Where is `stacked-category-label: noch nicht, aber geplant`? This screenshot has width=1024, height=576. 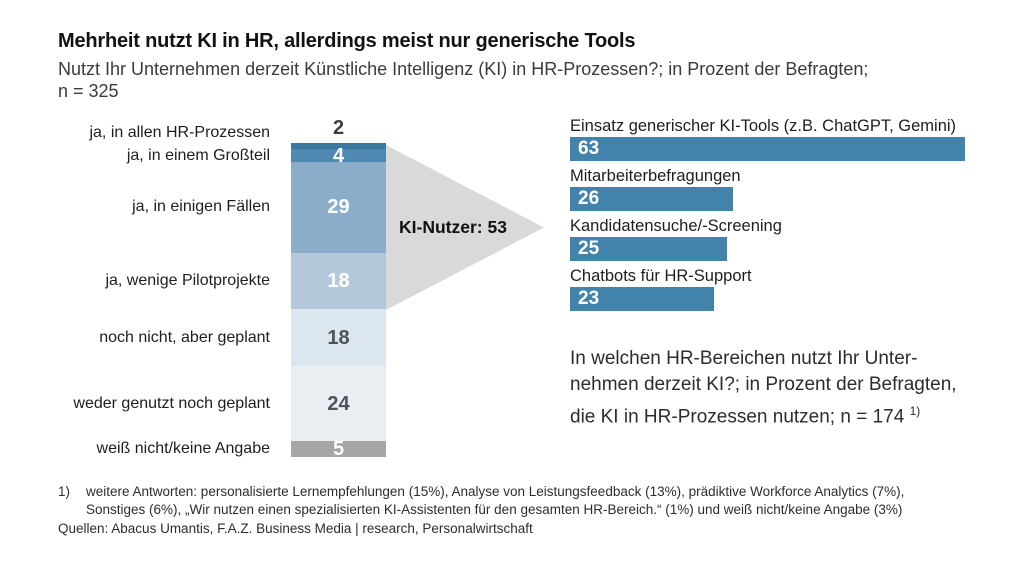 stacked-category-label: noch nicht, aber geplant is located at coordinates (184, 337).